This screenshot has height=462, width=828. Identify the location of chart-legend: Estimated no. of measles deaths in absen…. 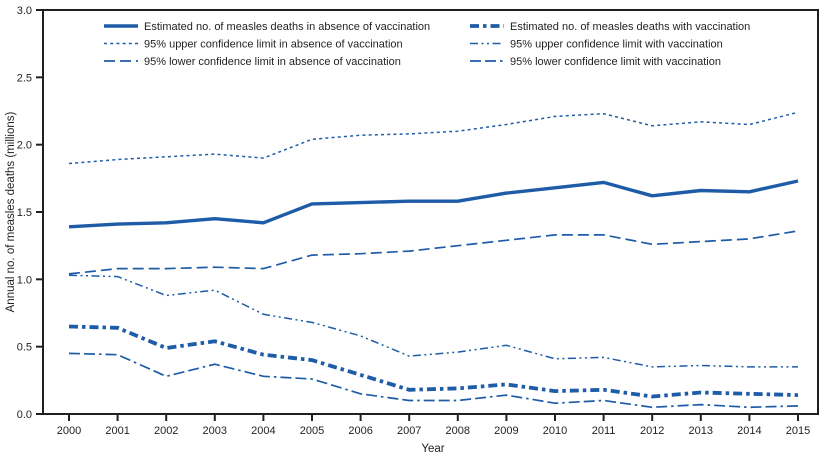
(427, 44).